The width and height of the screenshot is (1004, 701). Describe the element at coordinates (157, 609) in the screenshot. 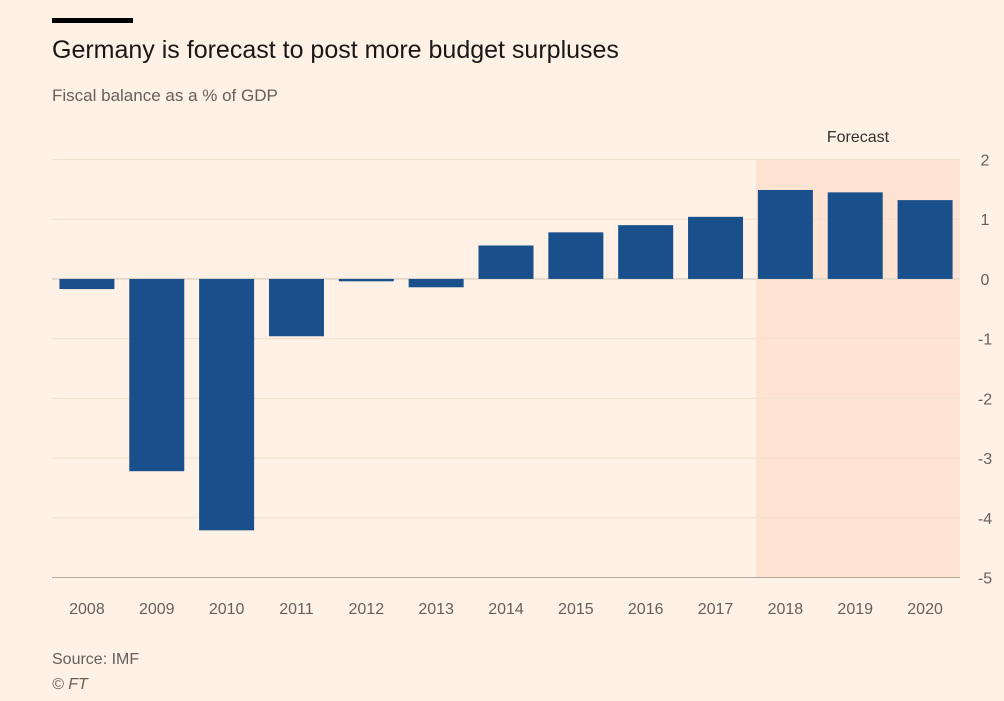

I see `x-tick-label: 2009` at that location.